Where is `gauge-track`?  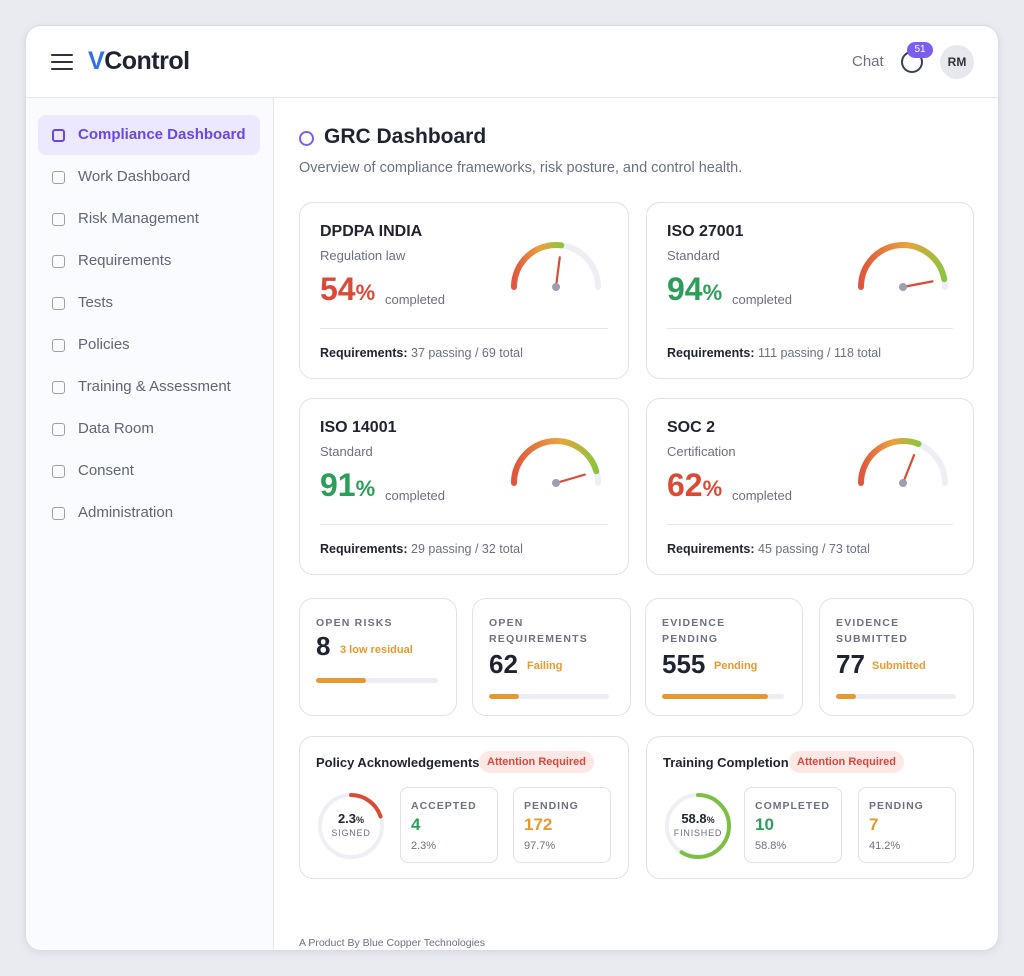
gauge-track is located at coordinates (556, 462).